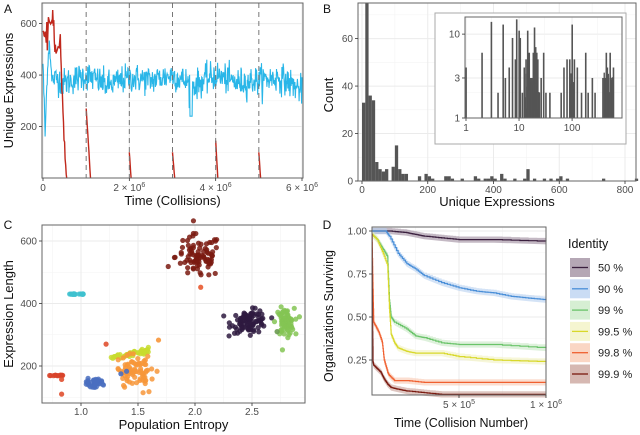  Describe the element at coordinates (329, 316) in the screenshot. I see `y-axis-label: Organizations Surviving` at that location.